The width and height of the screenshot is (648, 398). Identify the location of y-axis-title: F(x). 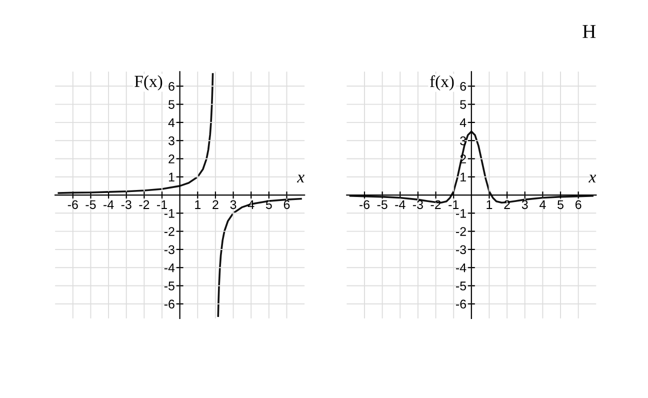
(148, 82).